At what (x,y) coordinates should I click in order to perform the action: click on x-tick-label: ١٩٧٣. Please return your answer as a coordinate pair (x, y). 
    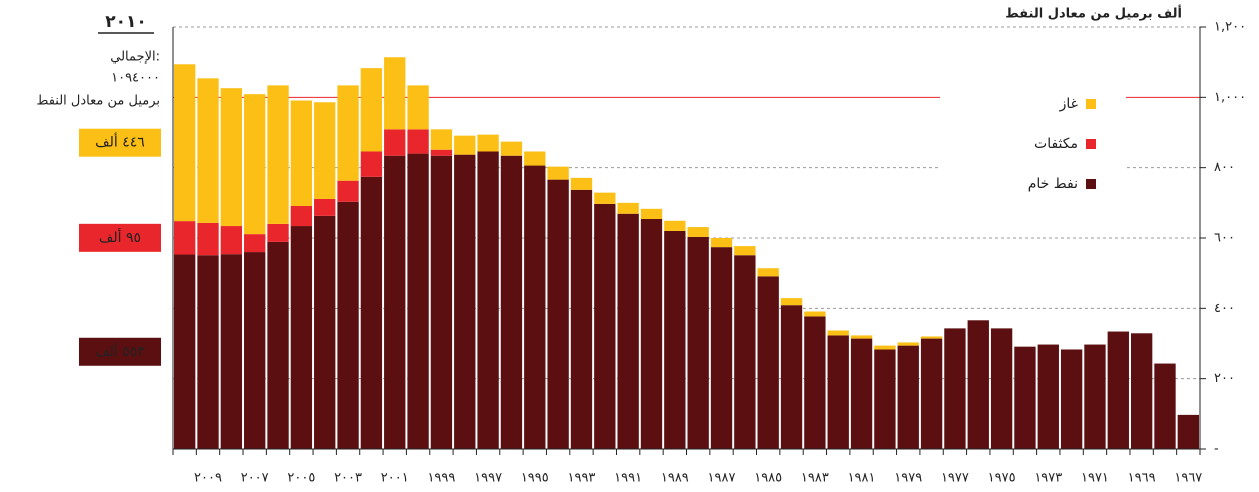
    Looking at the image, I should click on (1048, 478).